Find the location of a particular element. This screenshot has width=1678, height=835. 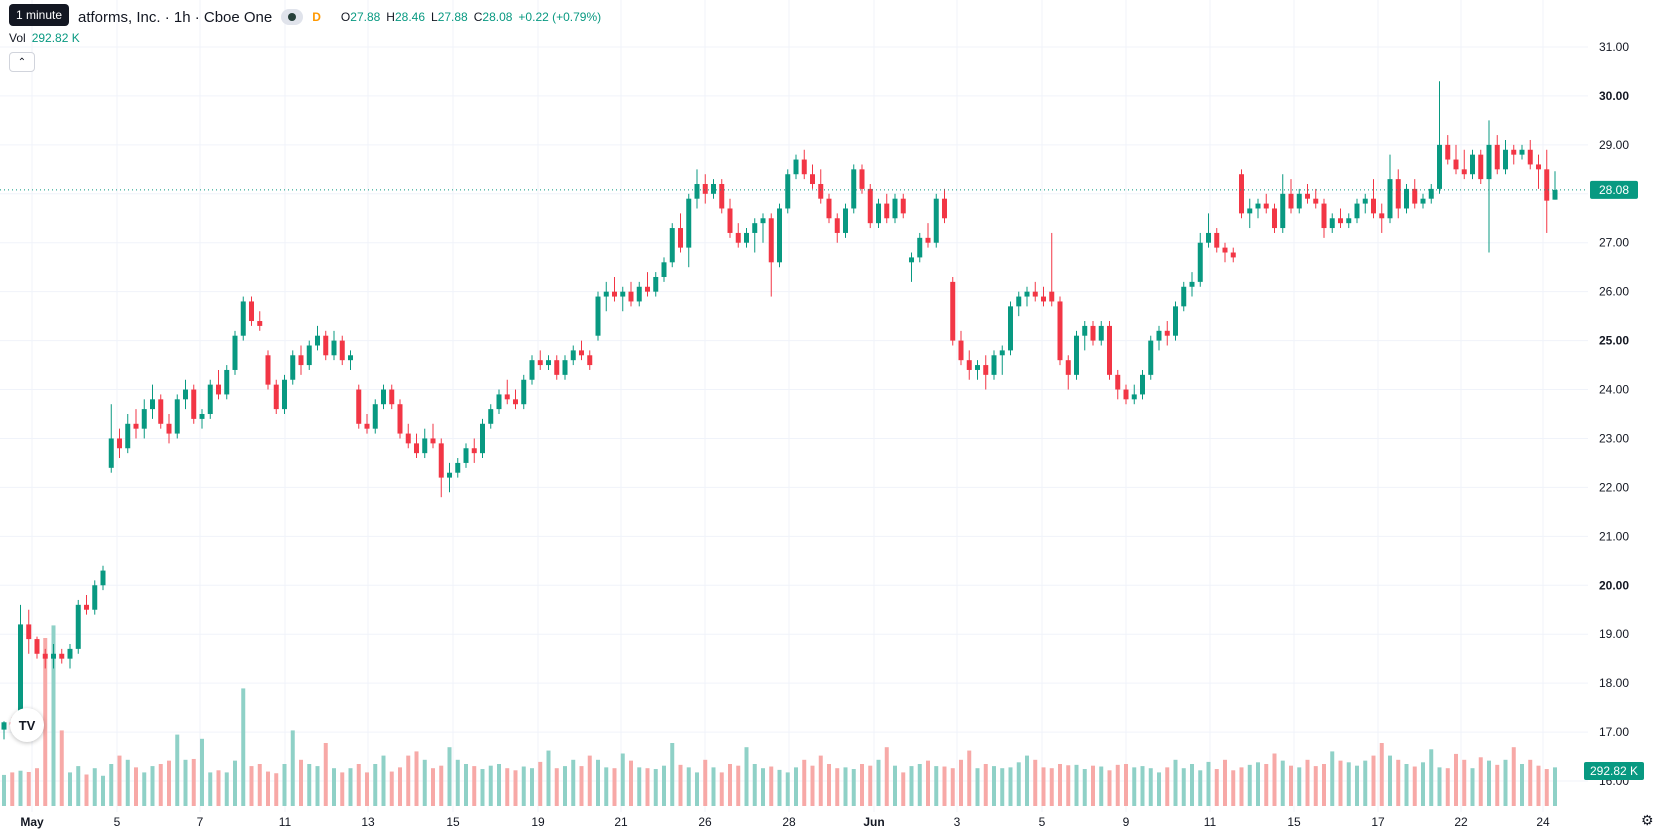

symbol-title: atforms, Inc. · 1h · Cboe One is located at coordinates (175, 17).